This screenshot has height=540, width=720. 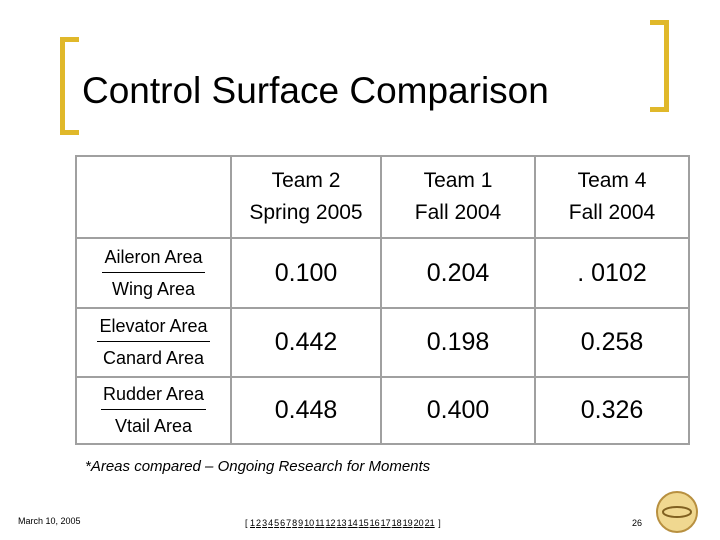 What do you see at coordinates (153, 426) in the screenshot?
I see `denominator: Vtail Area` at bounding box center [153, 426].